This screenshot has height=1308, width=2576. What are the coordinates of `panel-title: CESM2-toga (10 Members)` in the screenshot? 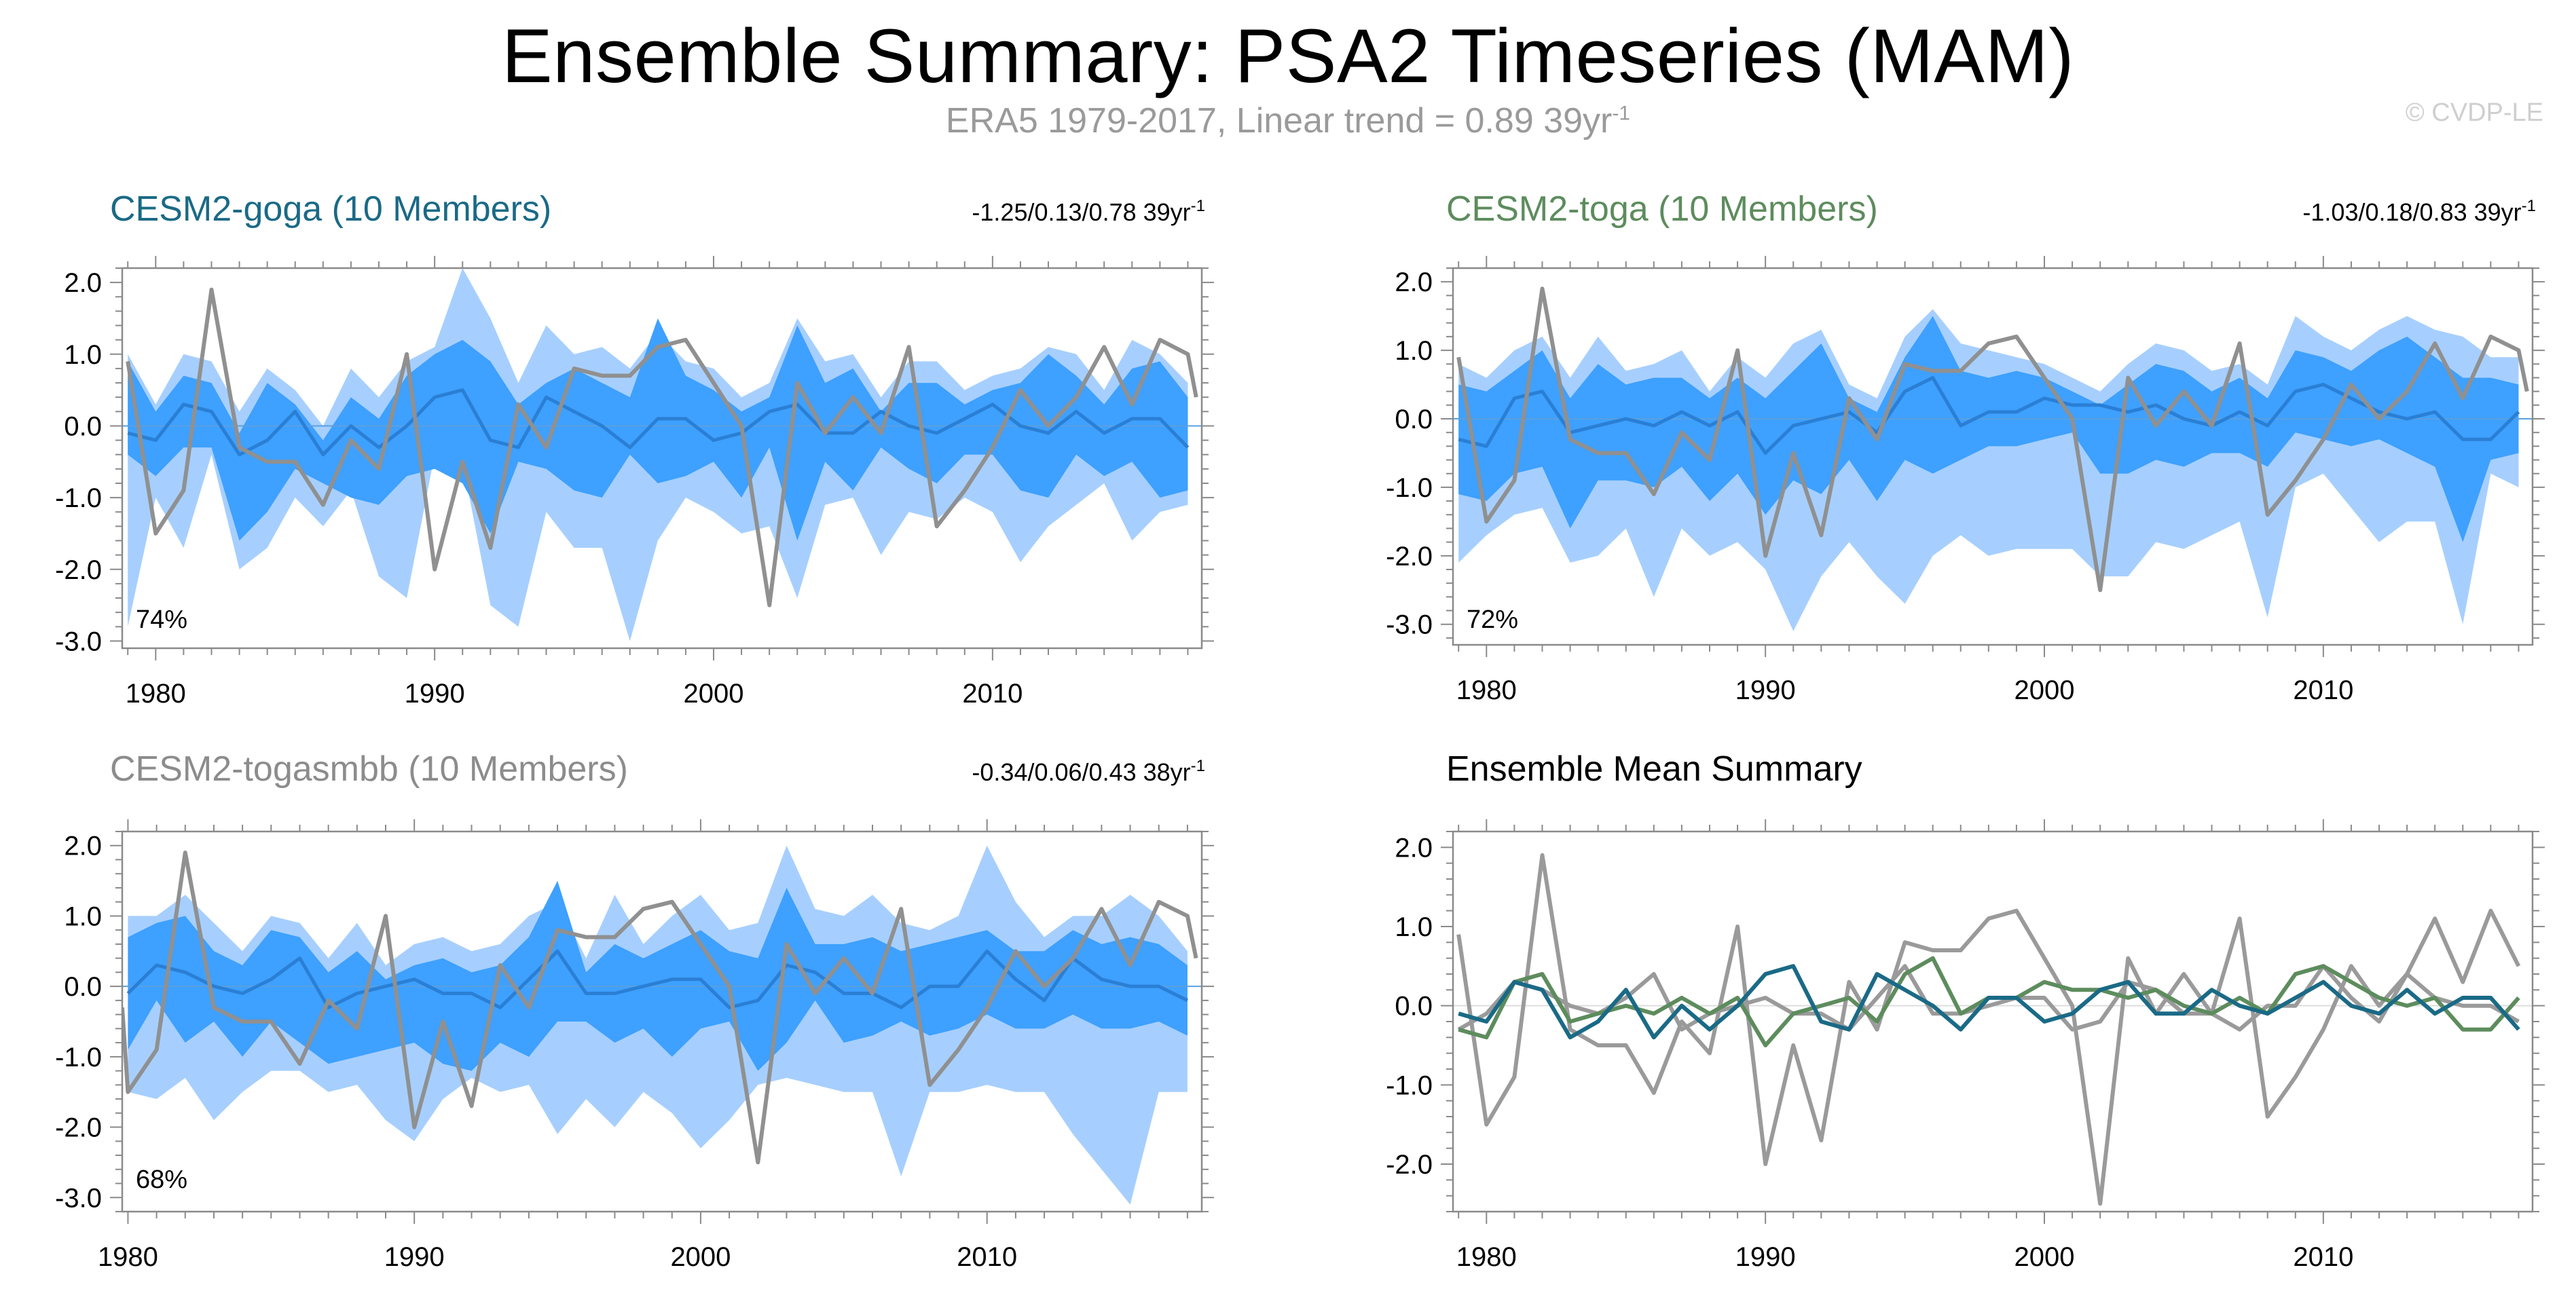 It's located at (1662, 209).